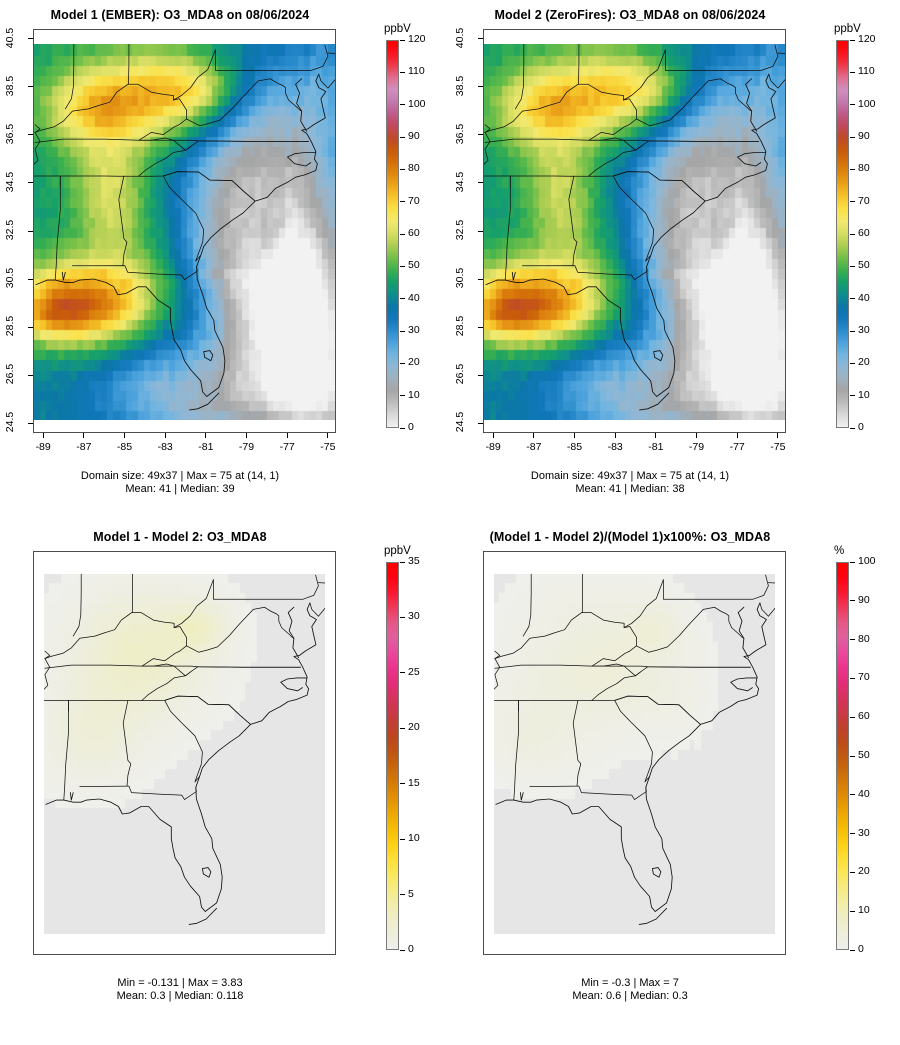 This screenshot has width=900, height=1045. What do you see at coordinates (634, 227) in the screenshot?
I see `map-overlay` at bounding box center [634, 227].